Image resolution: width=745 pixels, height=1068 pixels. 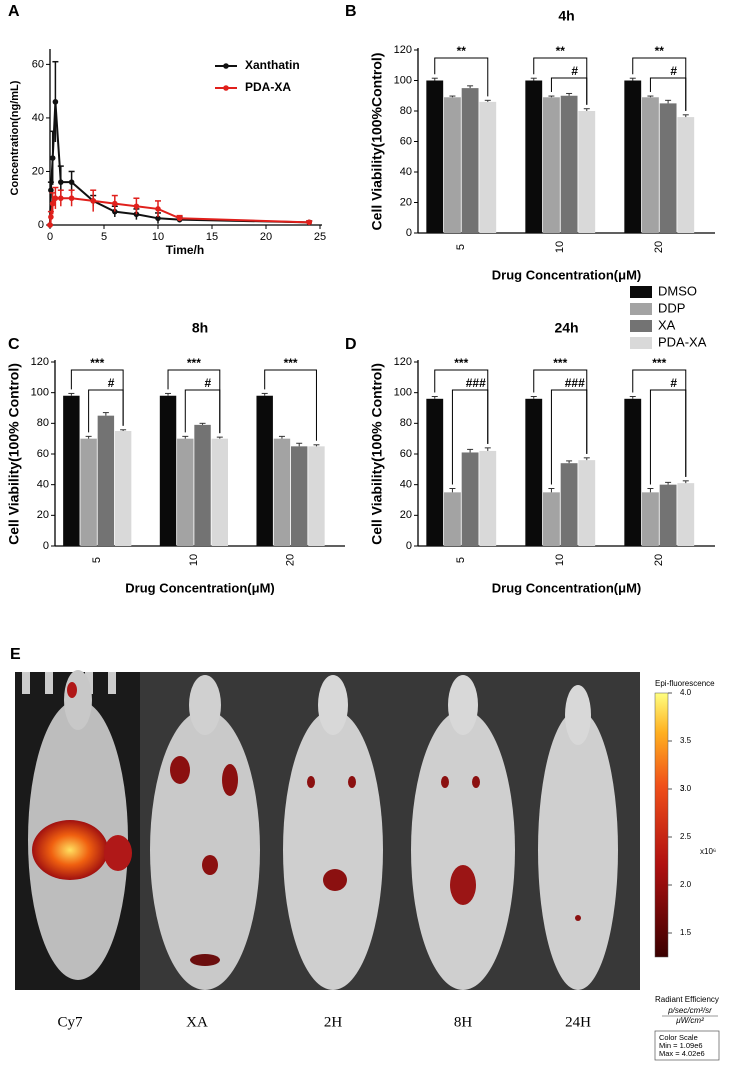 What do you see at coordinates (686, 836) in the screenshot?
I see `colorbar-tick-label: 2.5` at bounding box center [686, 836].